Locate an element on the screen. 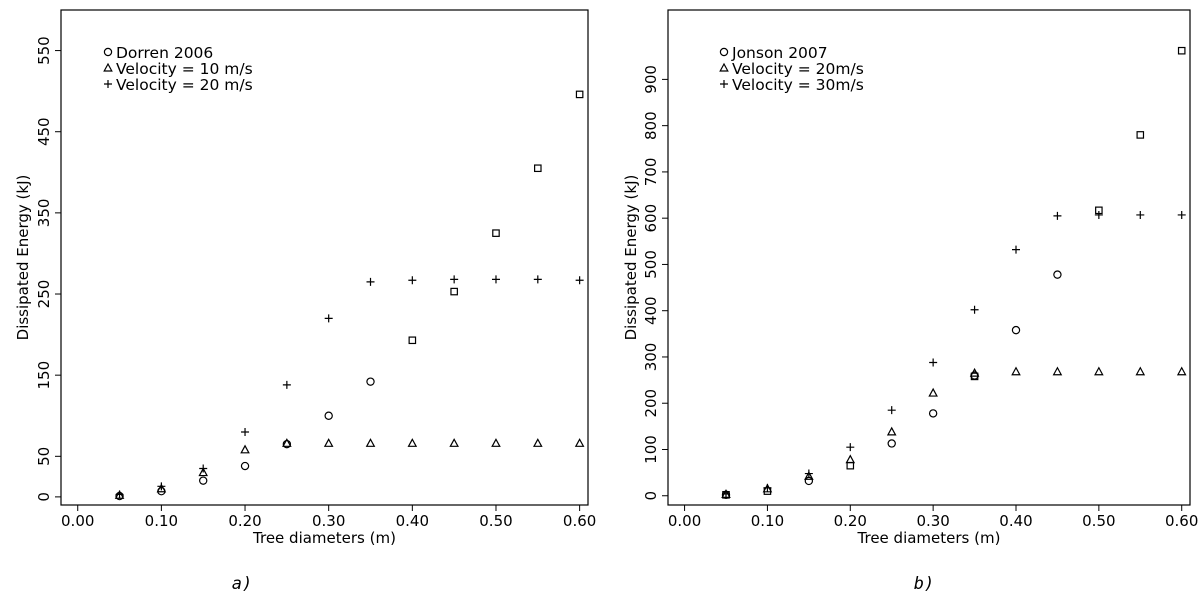  y-tick-label: 550 is located at coordinates (44, 50).